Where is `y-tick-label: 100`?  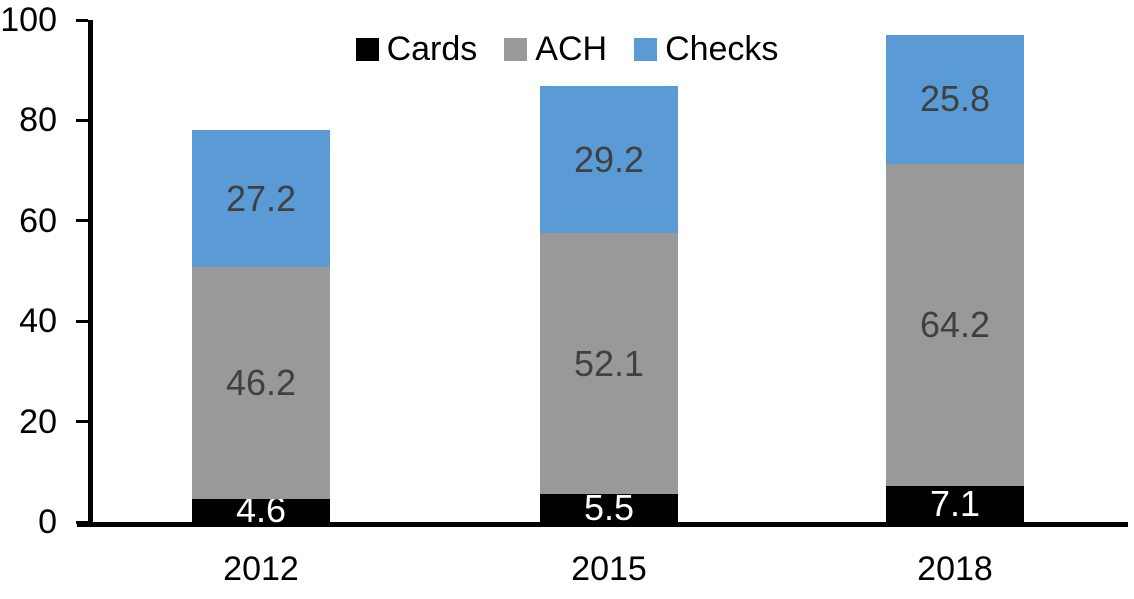 y-tick-label: 100 is located at coordinates (28, 20).